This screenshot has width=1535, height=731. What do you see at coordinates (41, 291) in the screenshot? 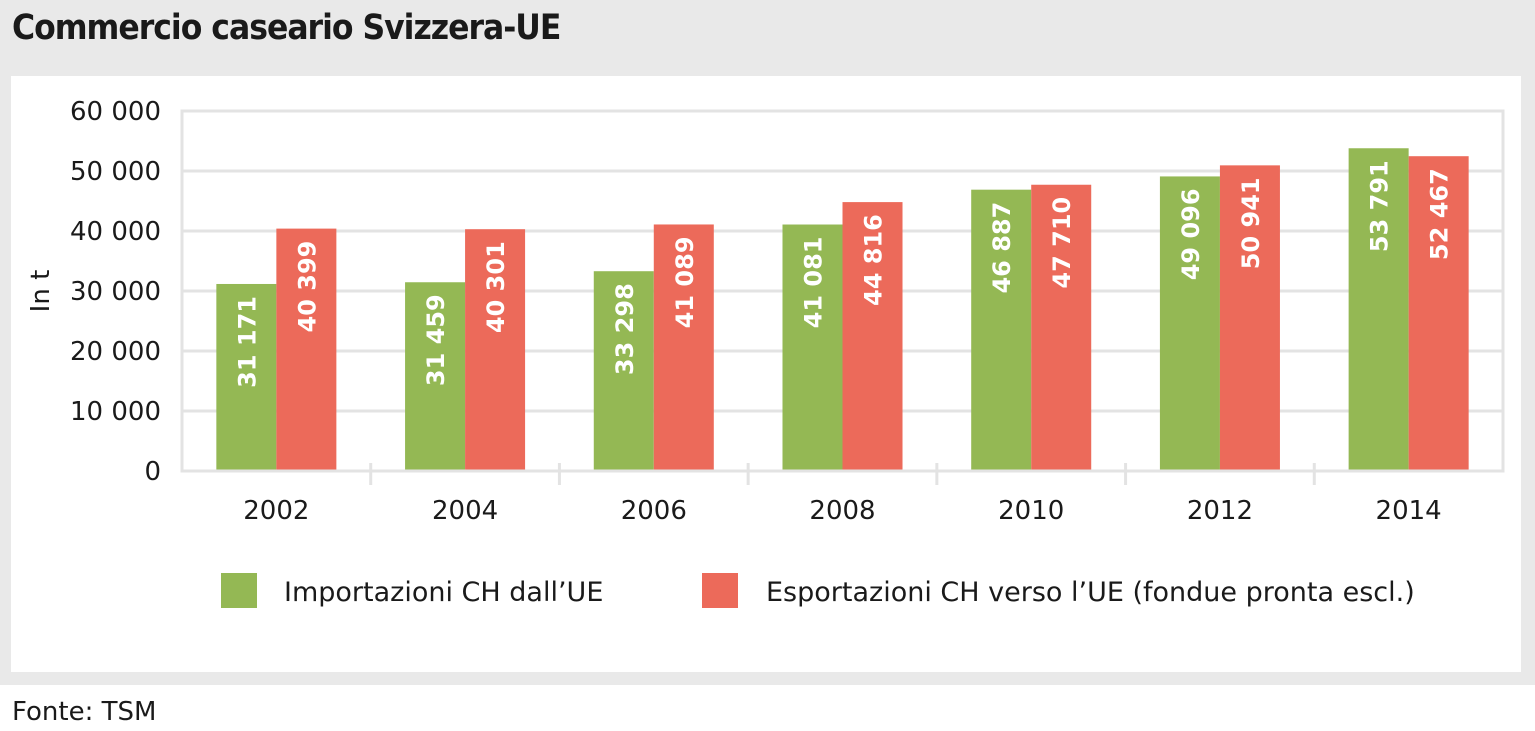
I see `y-axis-title: In t` at bounding box center [41, 291].